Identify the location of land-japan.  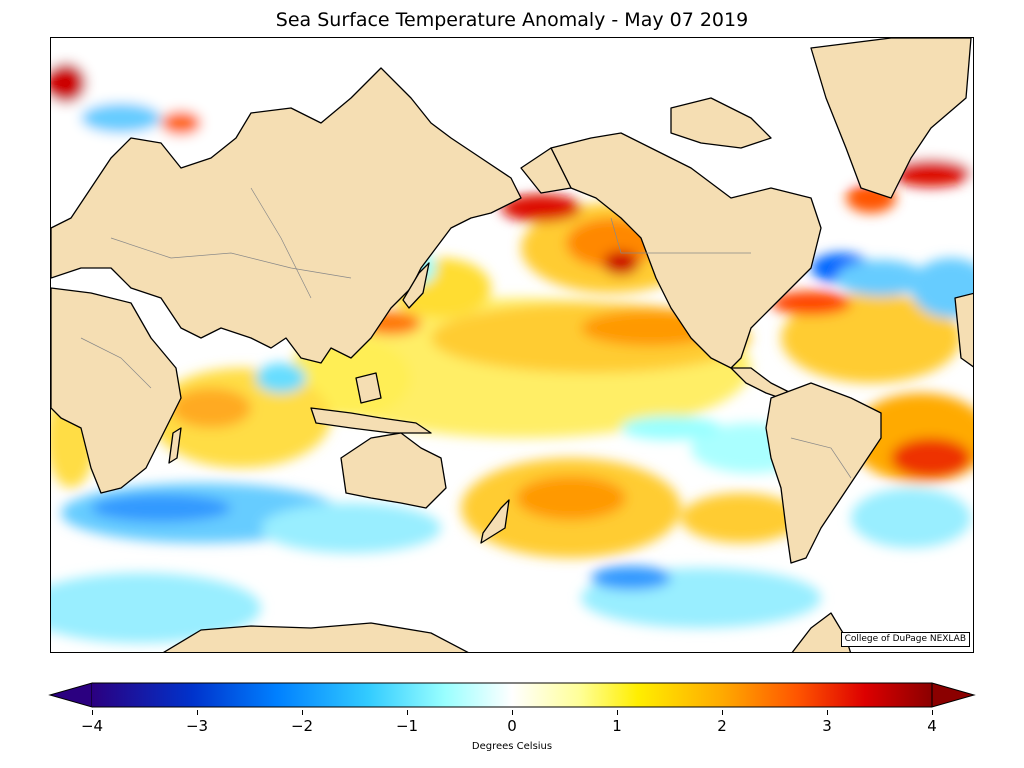
(416, 285).